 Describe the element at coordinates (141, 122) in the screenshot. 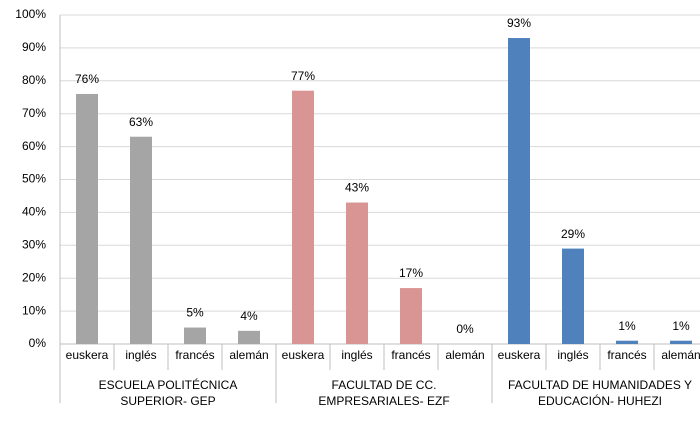

I see `value-label: 63%` at that location.